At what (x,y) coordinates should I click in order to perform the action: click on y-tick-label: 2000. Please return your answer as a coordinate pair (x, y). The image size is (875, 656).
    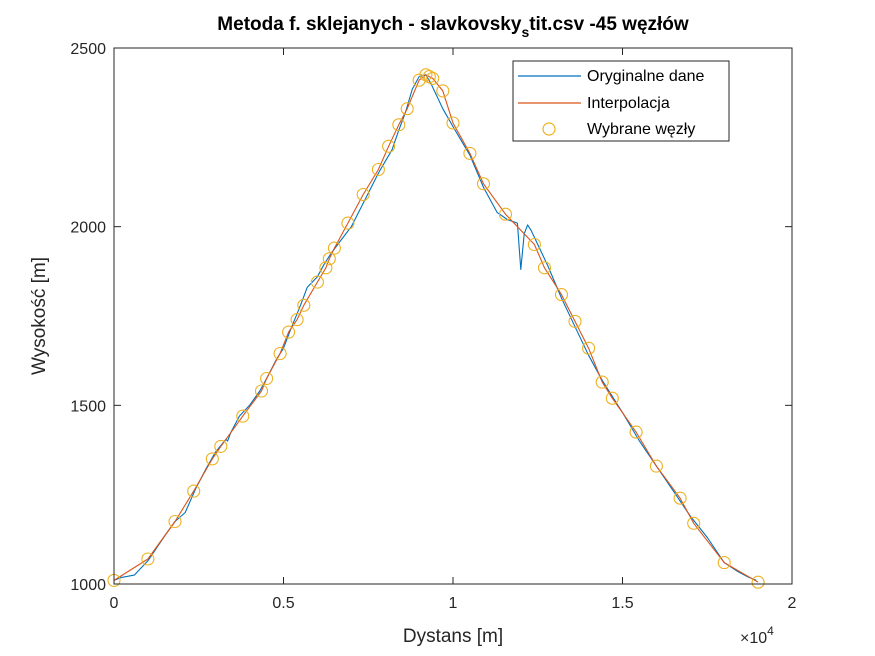
    Looking at the image, I should click on (88, 228).